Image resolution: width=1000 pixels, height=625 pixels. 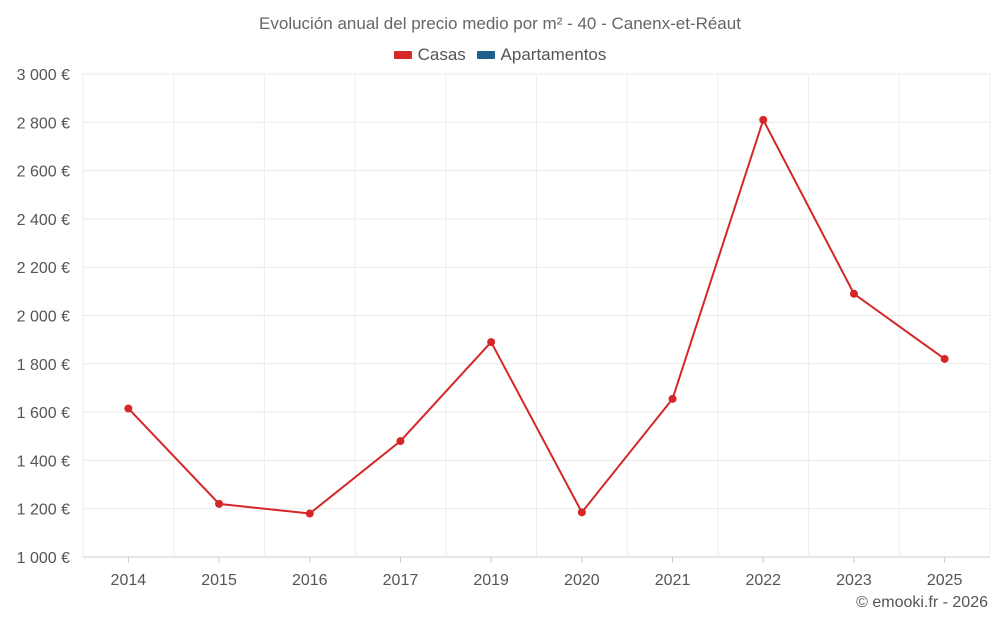 What do you see at coordinates (43, 317) in the screenshot?
I see `y-tick-label: 2 000 €` at bounding box center [43, 317].